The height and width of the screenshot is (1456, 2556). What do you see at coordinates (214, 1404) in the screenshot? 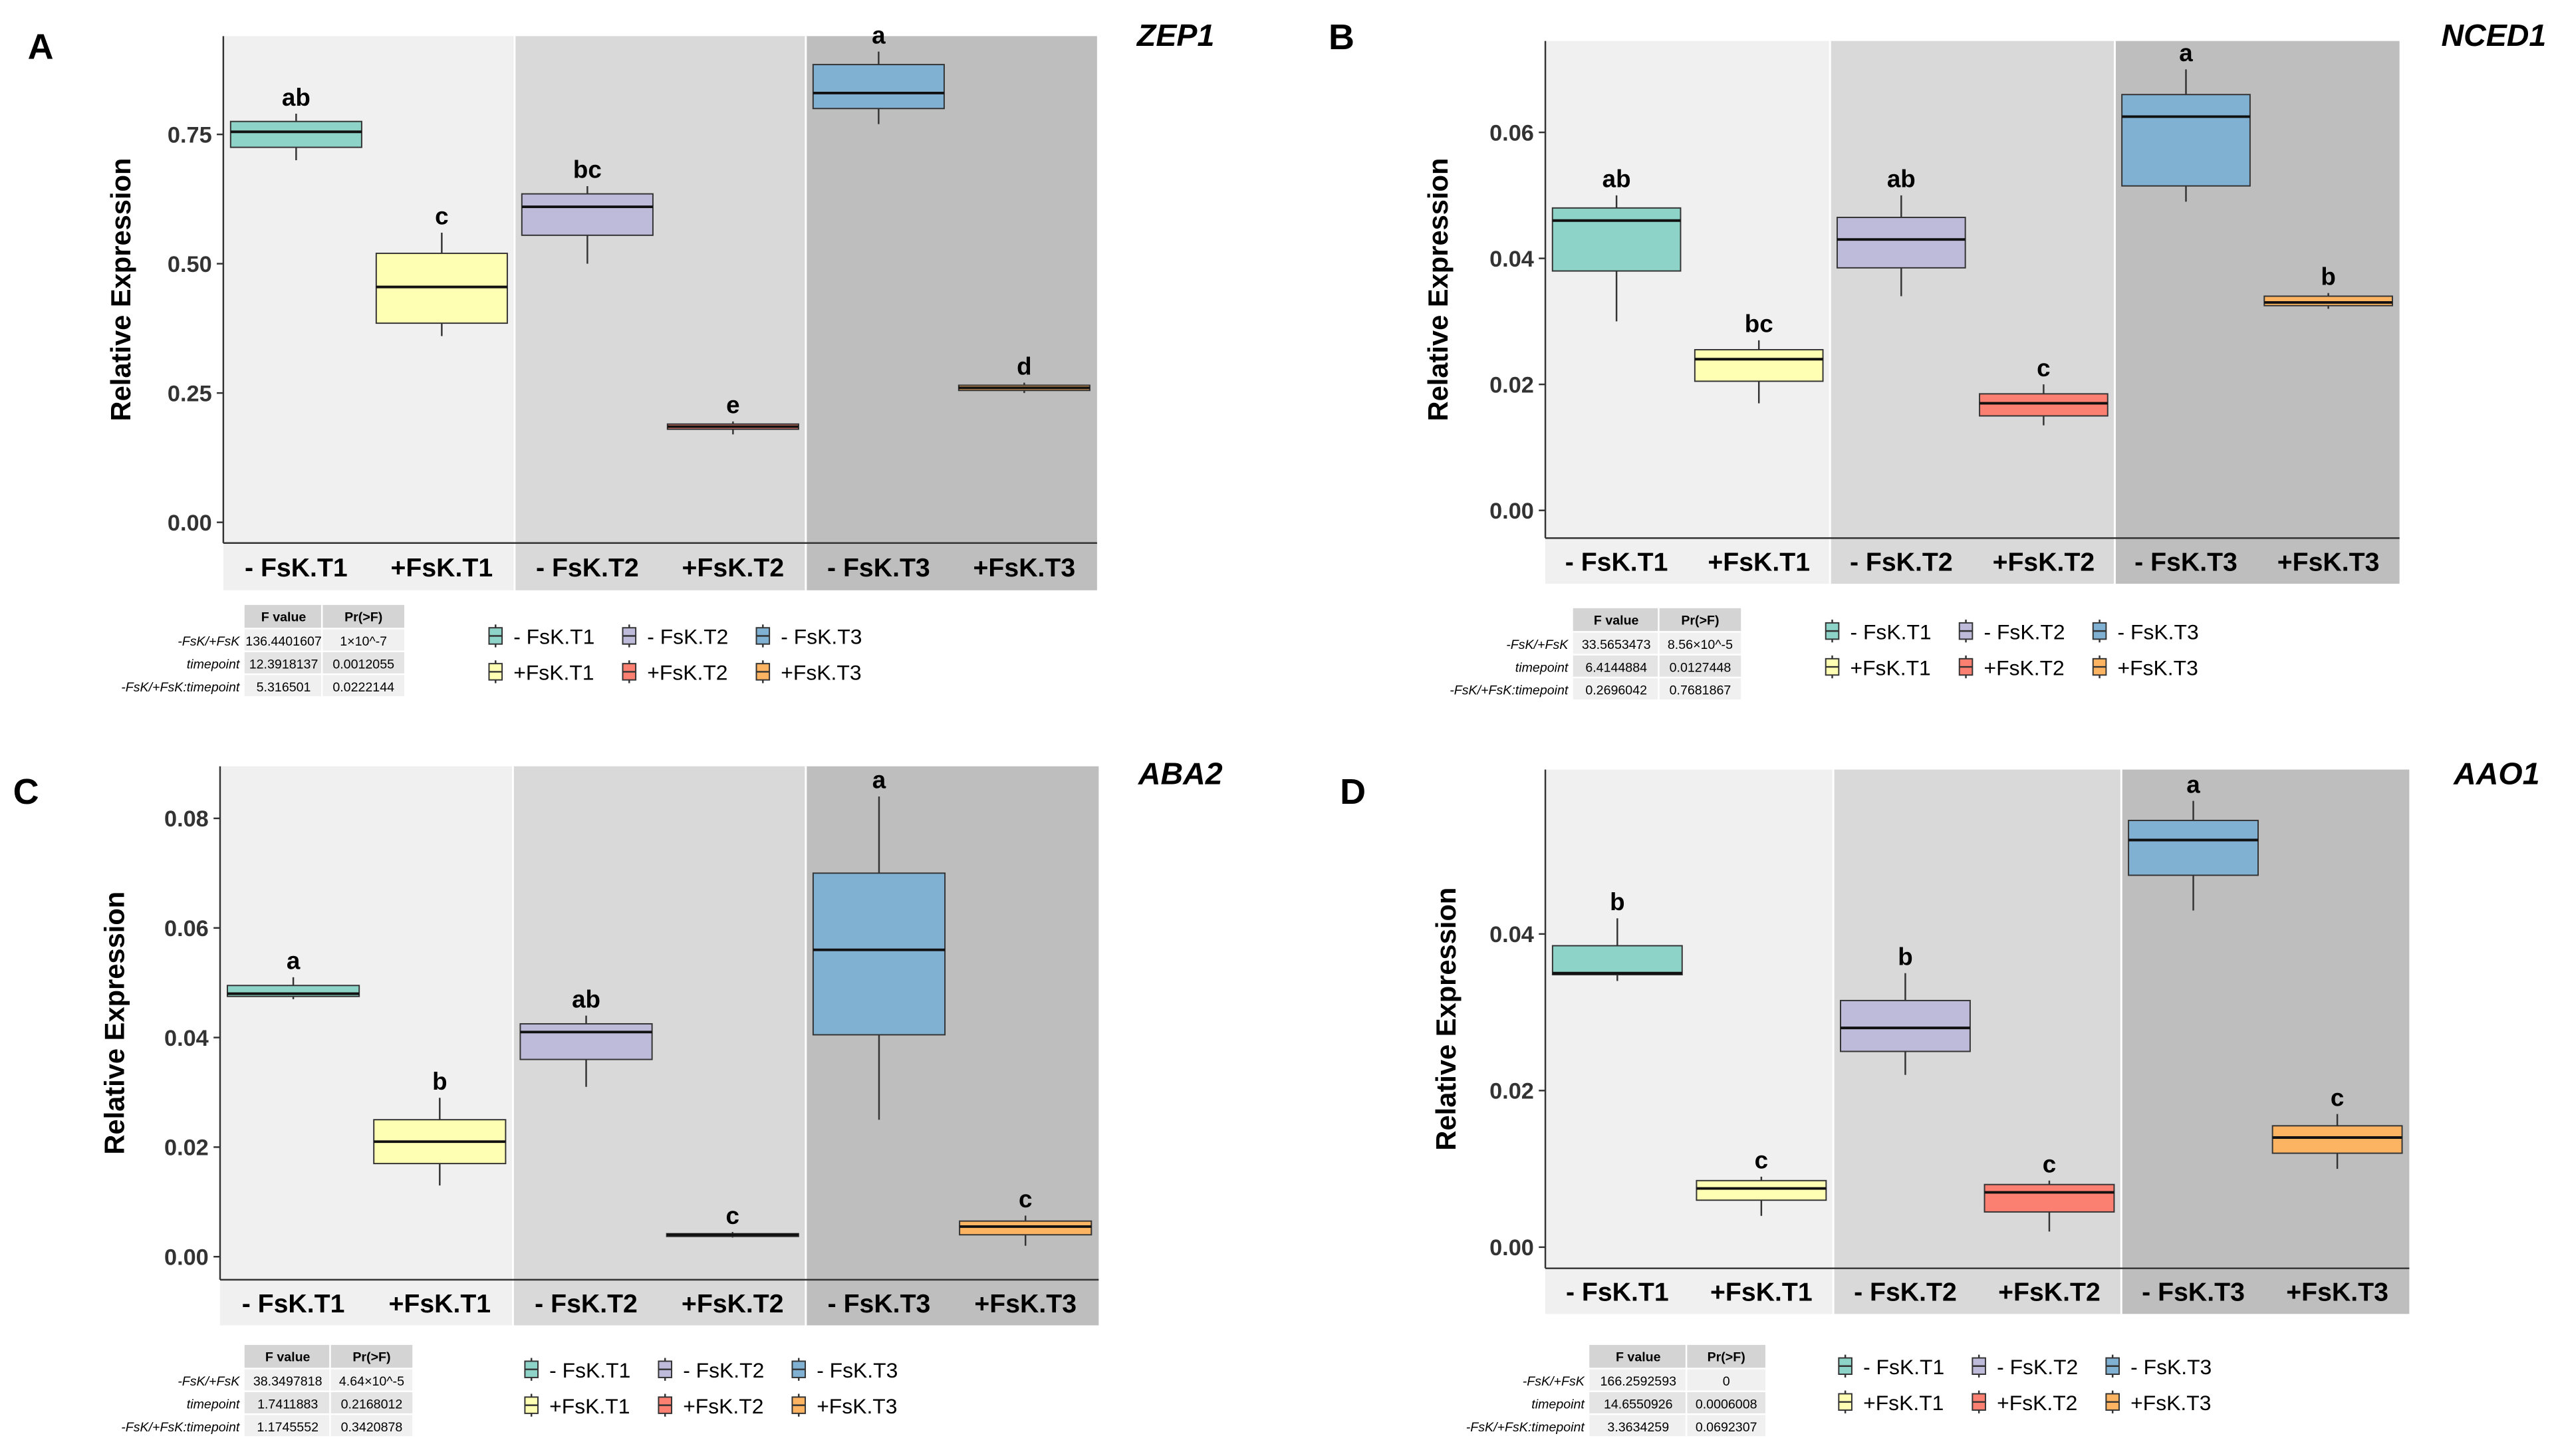
I see `table-row-term: timepoint` at bounding box center [214, 1404].